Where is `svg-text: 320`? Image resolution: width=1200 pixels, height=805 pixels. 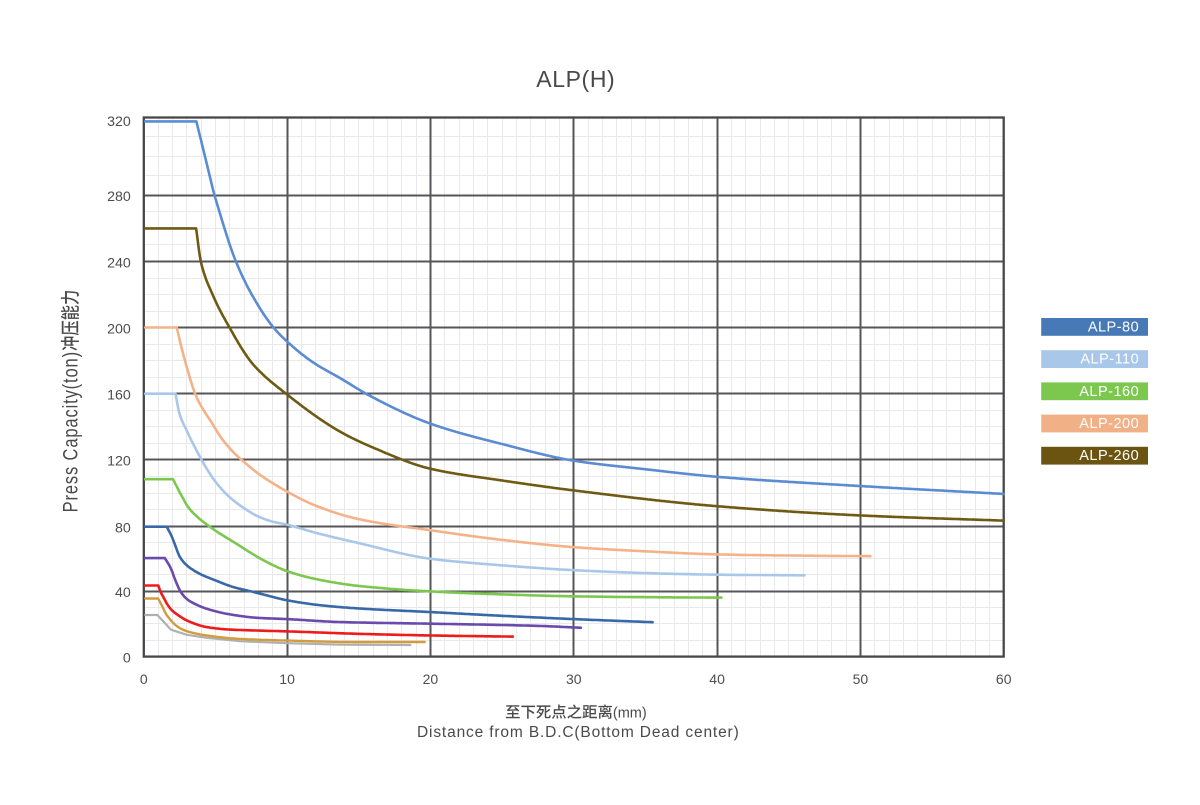 svg-text: 320 is located at coordinates (119, 122).